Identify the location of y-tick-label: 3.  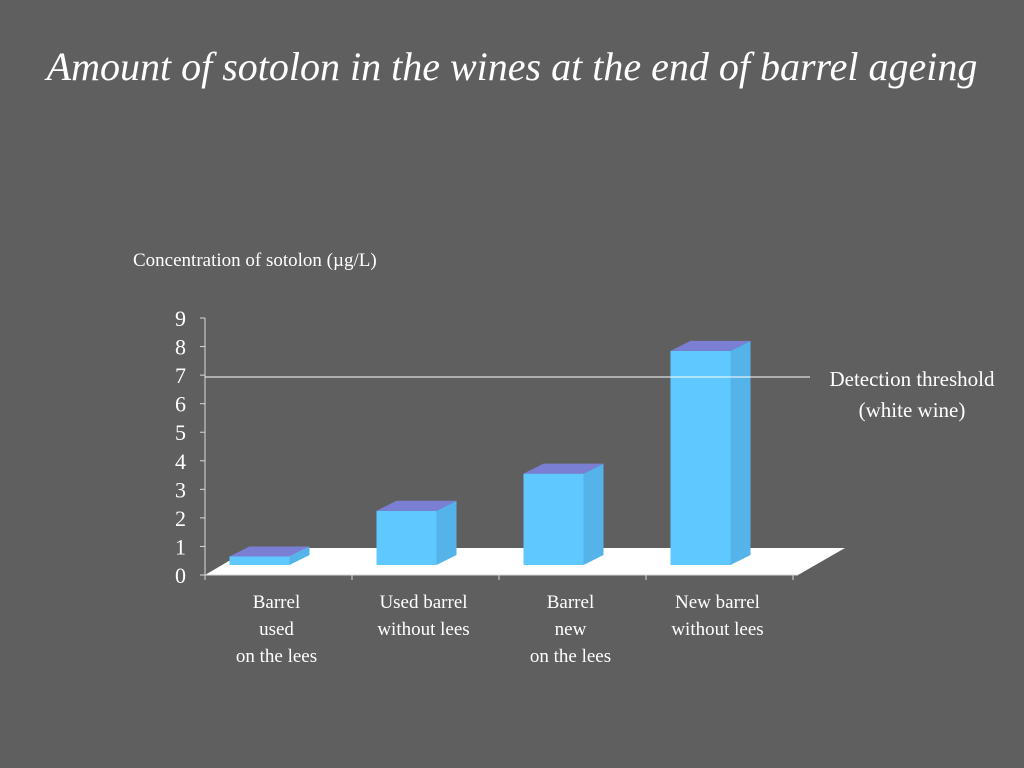
(180, 489).